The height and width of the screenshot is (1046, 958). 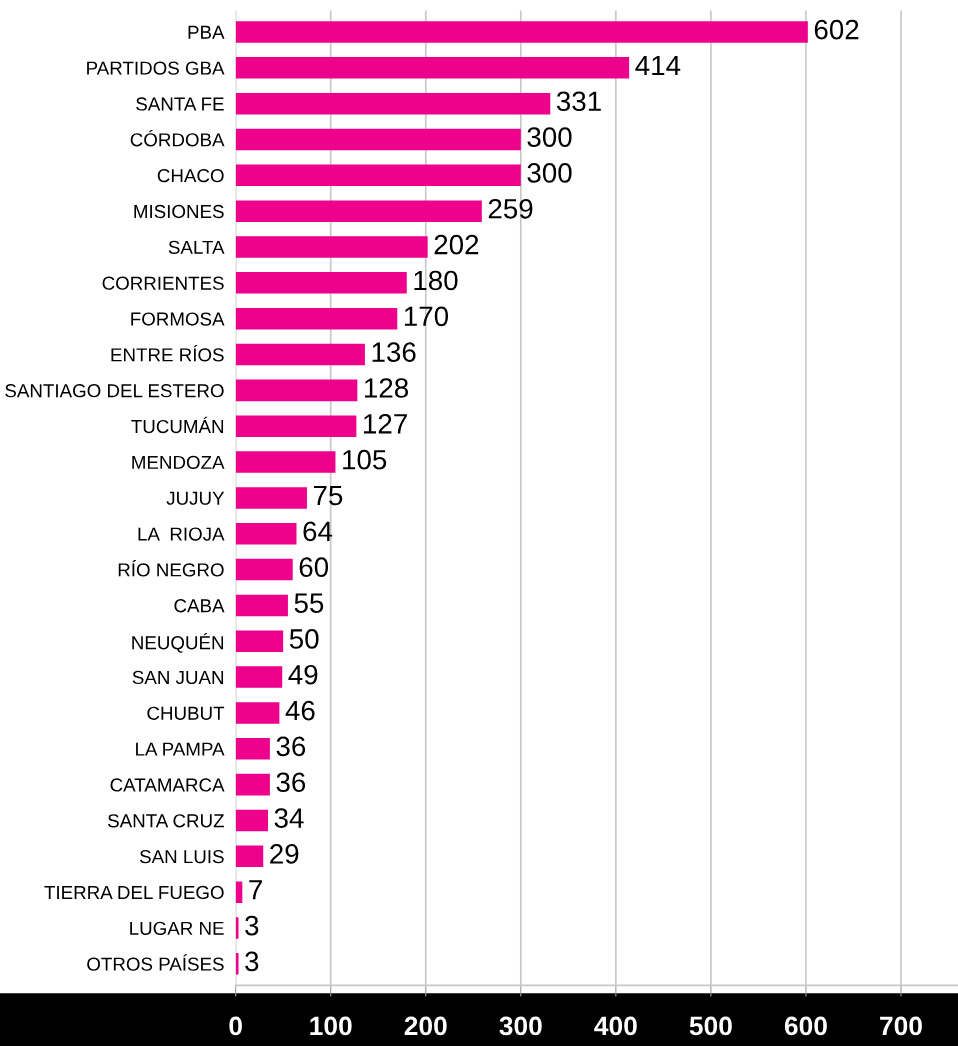 I want to click on y-tick-label: CABA, so click(x=199, y=606).